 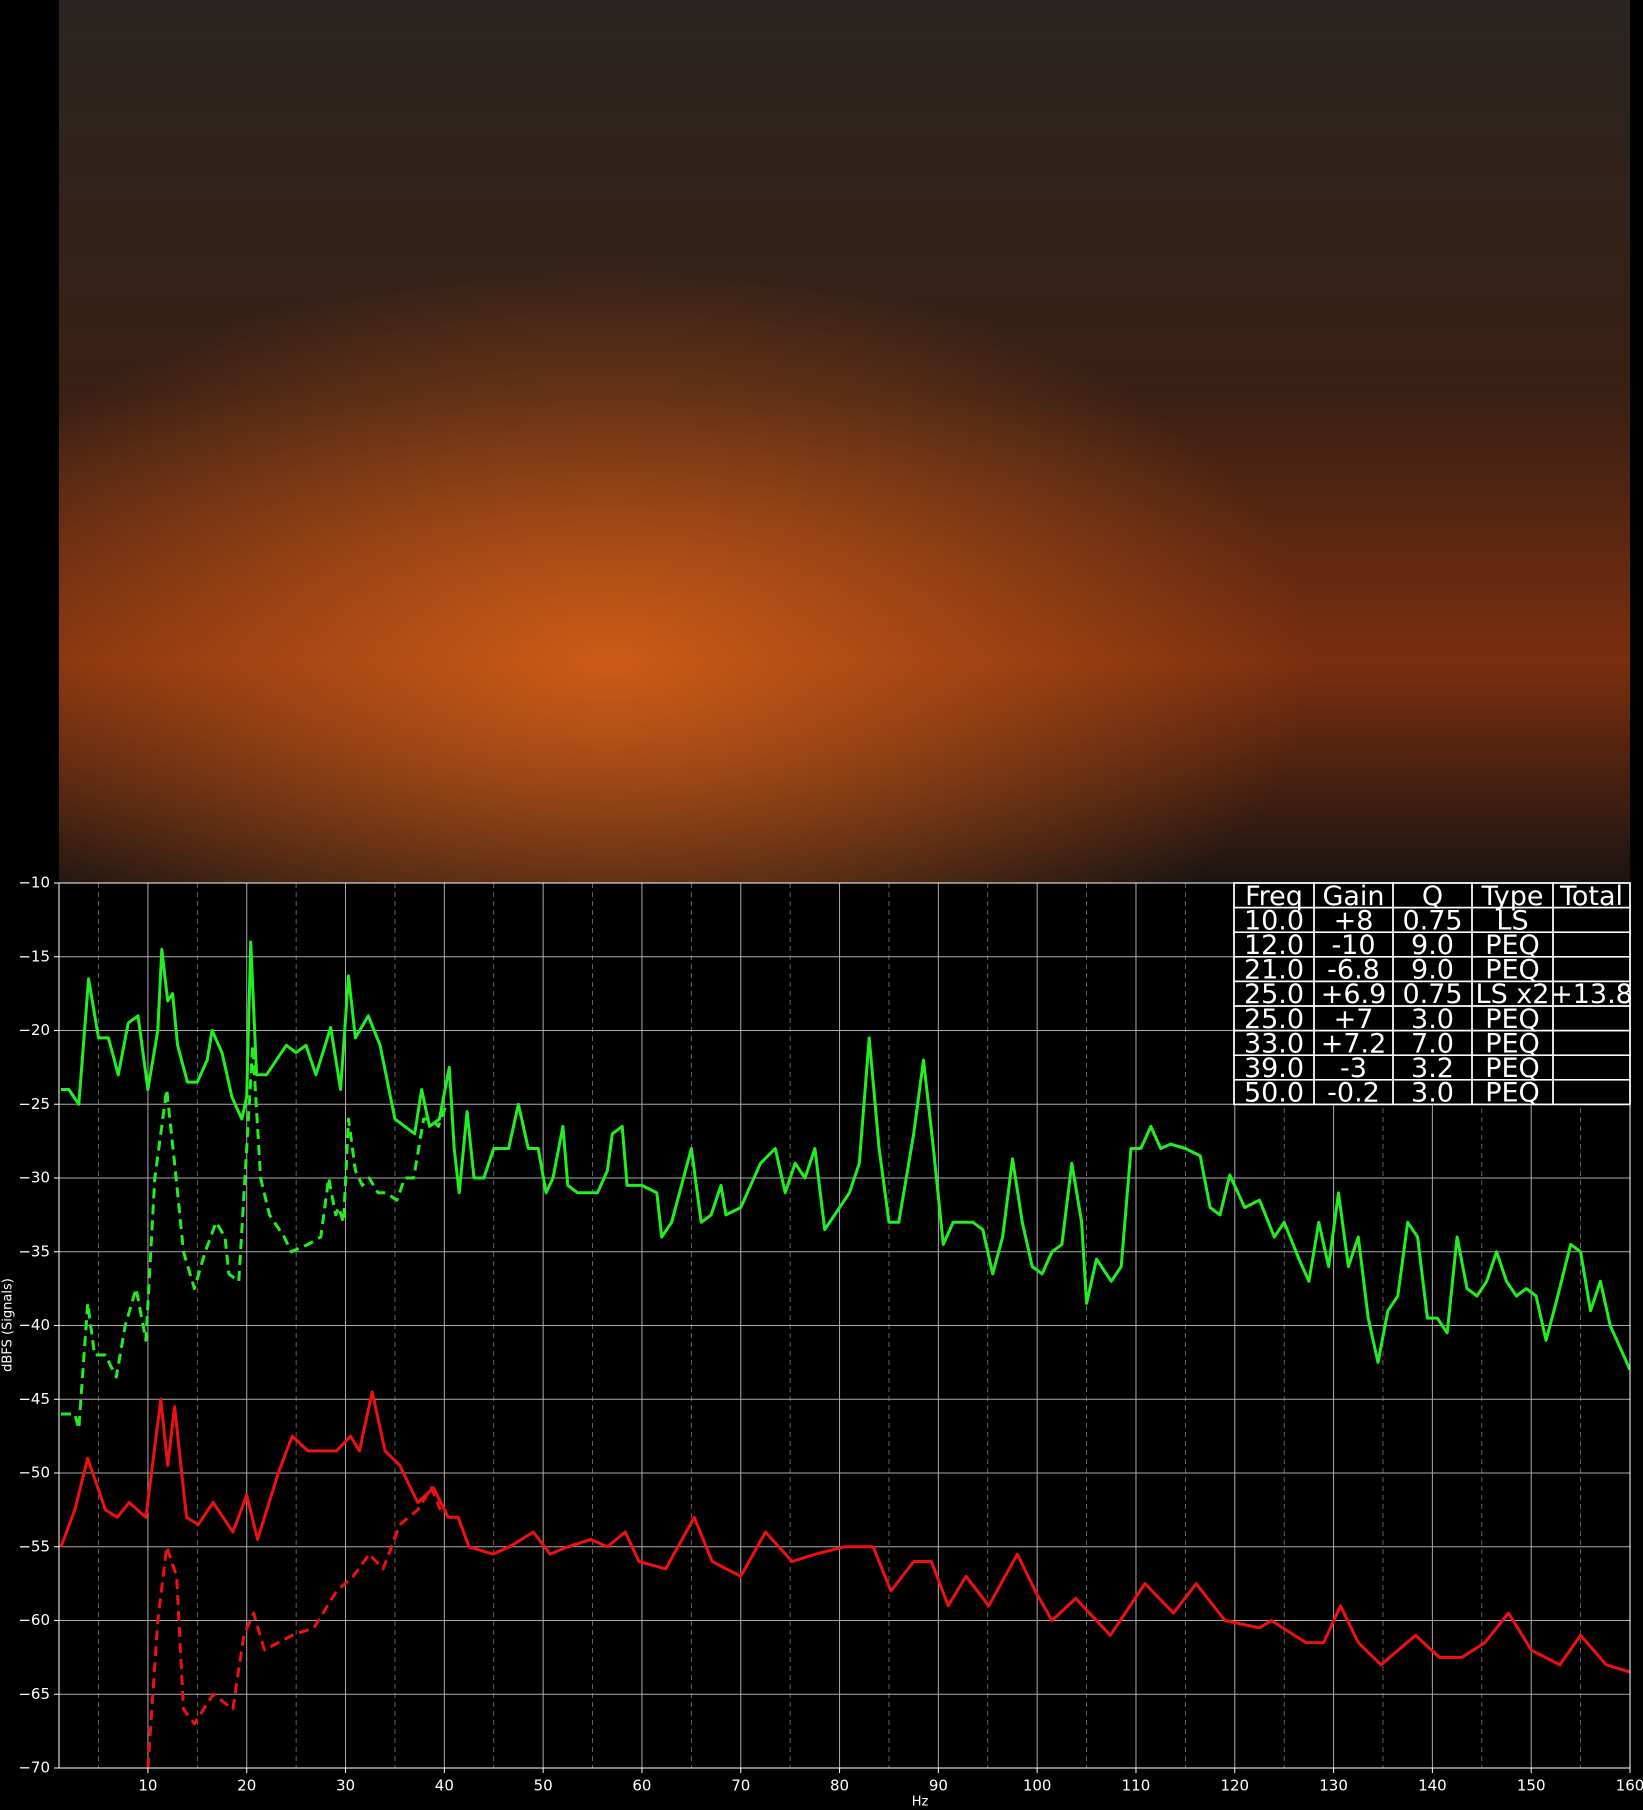 I want to click on table-cell-text: -0.2, so click(x=1353, y=1093).